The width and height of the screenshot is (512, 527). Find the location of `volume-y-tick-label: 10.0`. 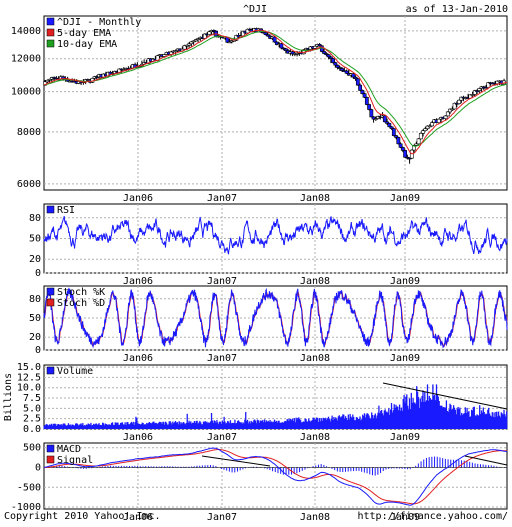

volume-y-tick-label: 10.0 is located at coordinates (29, 388).